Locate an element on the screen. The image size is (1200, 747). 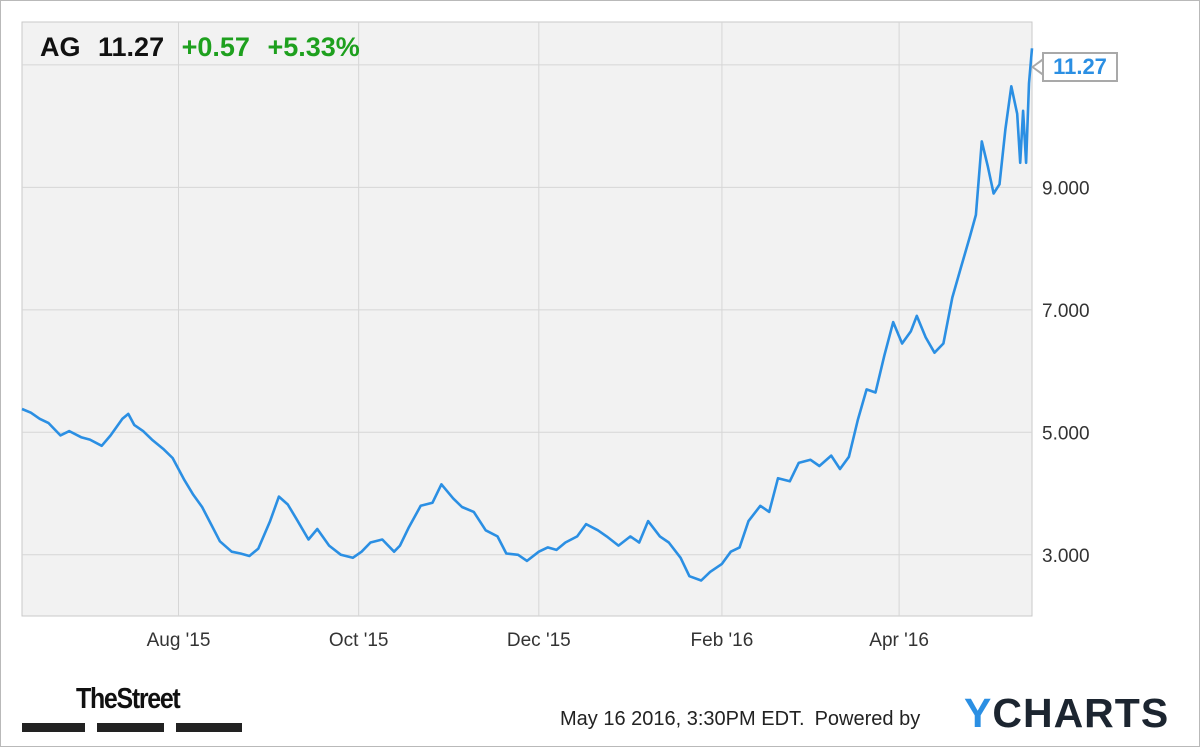
quote-header: AG 11.27 +0.57 +5.33% is located at coordinates (205, 47).